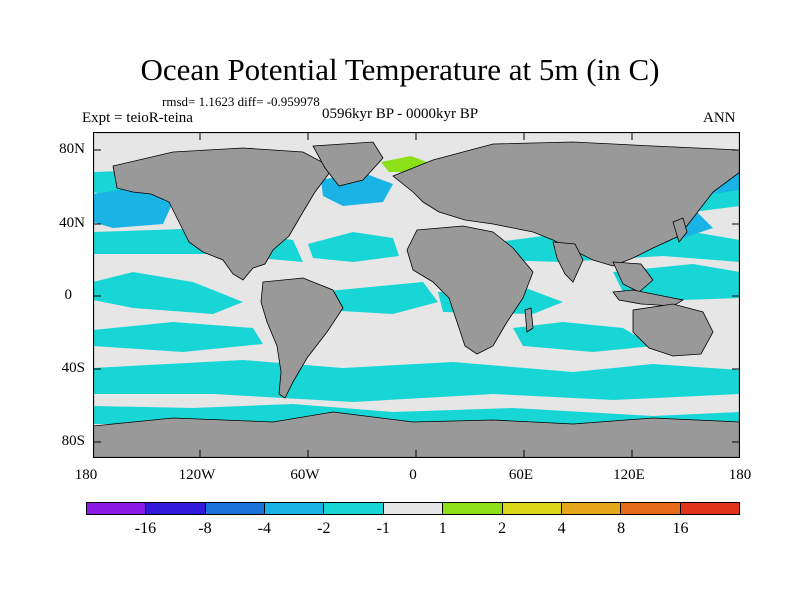  Describe the element at coordinates (561, 528) in the screenshot. I see `colorbar-label: 4` at that location.